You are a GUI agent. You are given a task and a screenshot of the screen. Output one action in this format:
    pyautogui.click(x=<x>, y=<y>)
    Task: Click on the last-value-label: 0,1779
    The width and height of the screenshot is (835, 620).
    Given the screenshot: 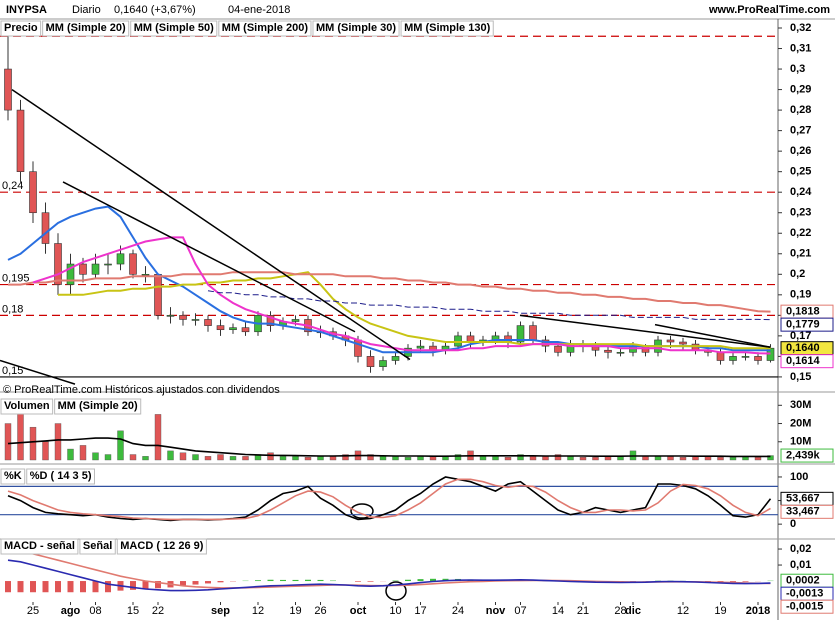 What is the action you would take?
    pyautogui.click(x=803, y=325)
    